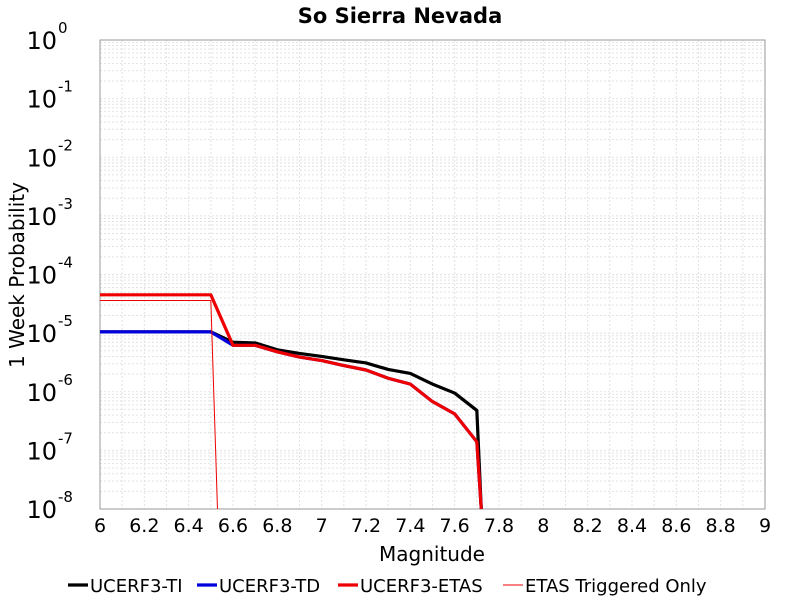 Image resolution: width=800 pixels, height=604 pixels. What do you see at coordinates (65, 438) in the screenshot?
I see `y-tick-exponent: -7` at bounding box center [65, 438].